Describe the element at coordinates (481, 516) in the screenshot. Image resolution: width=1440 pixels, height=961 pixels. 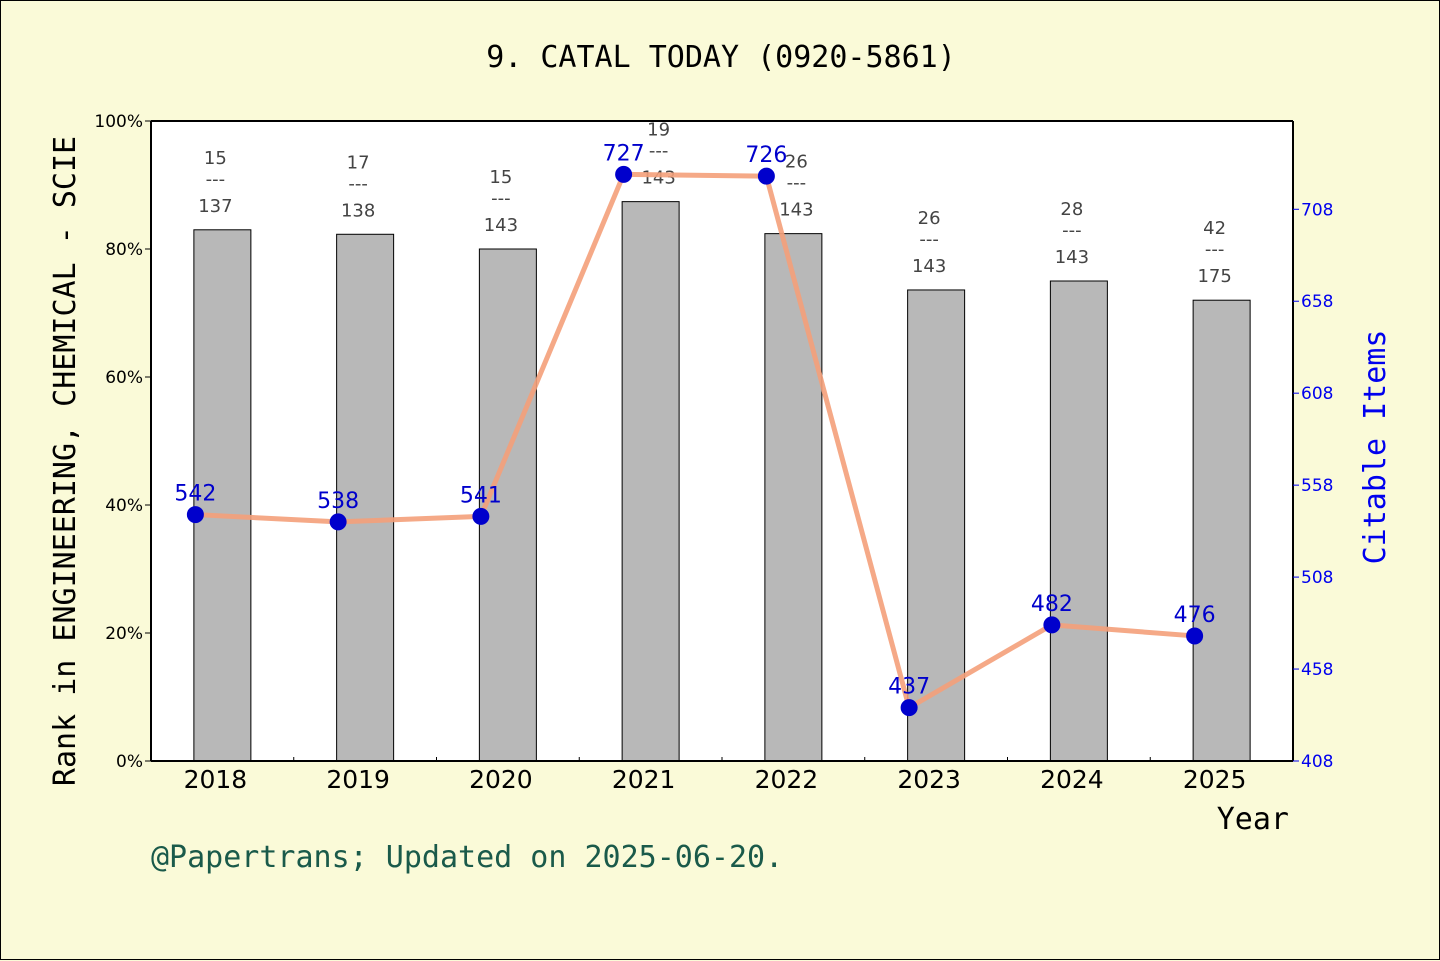
I see `citable-point-2020` at that location.